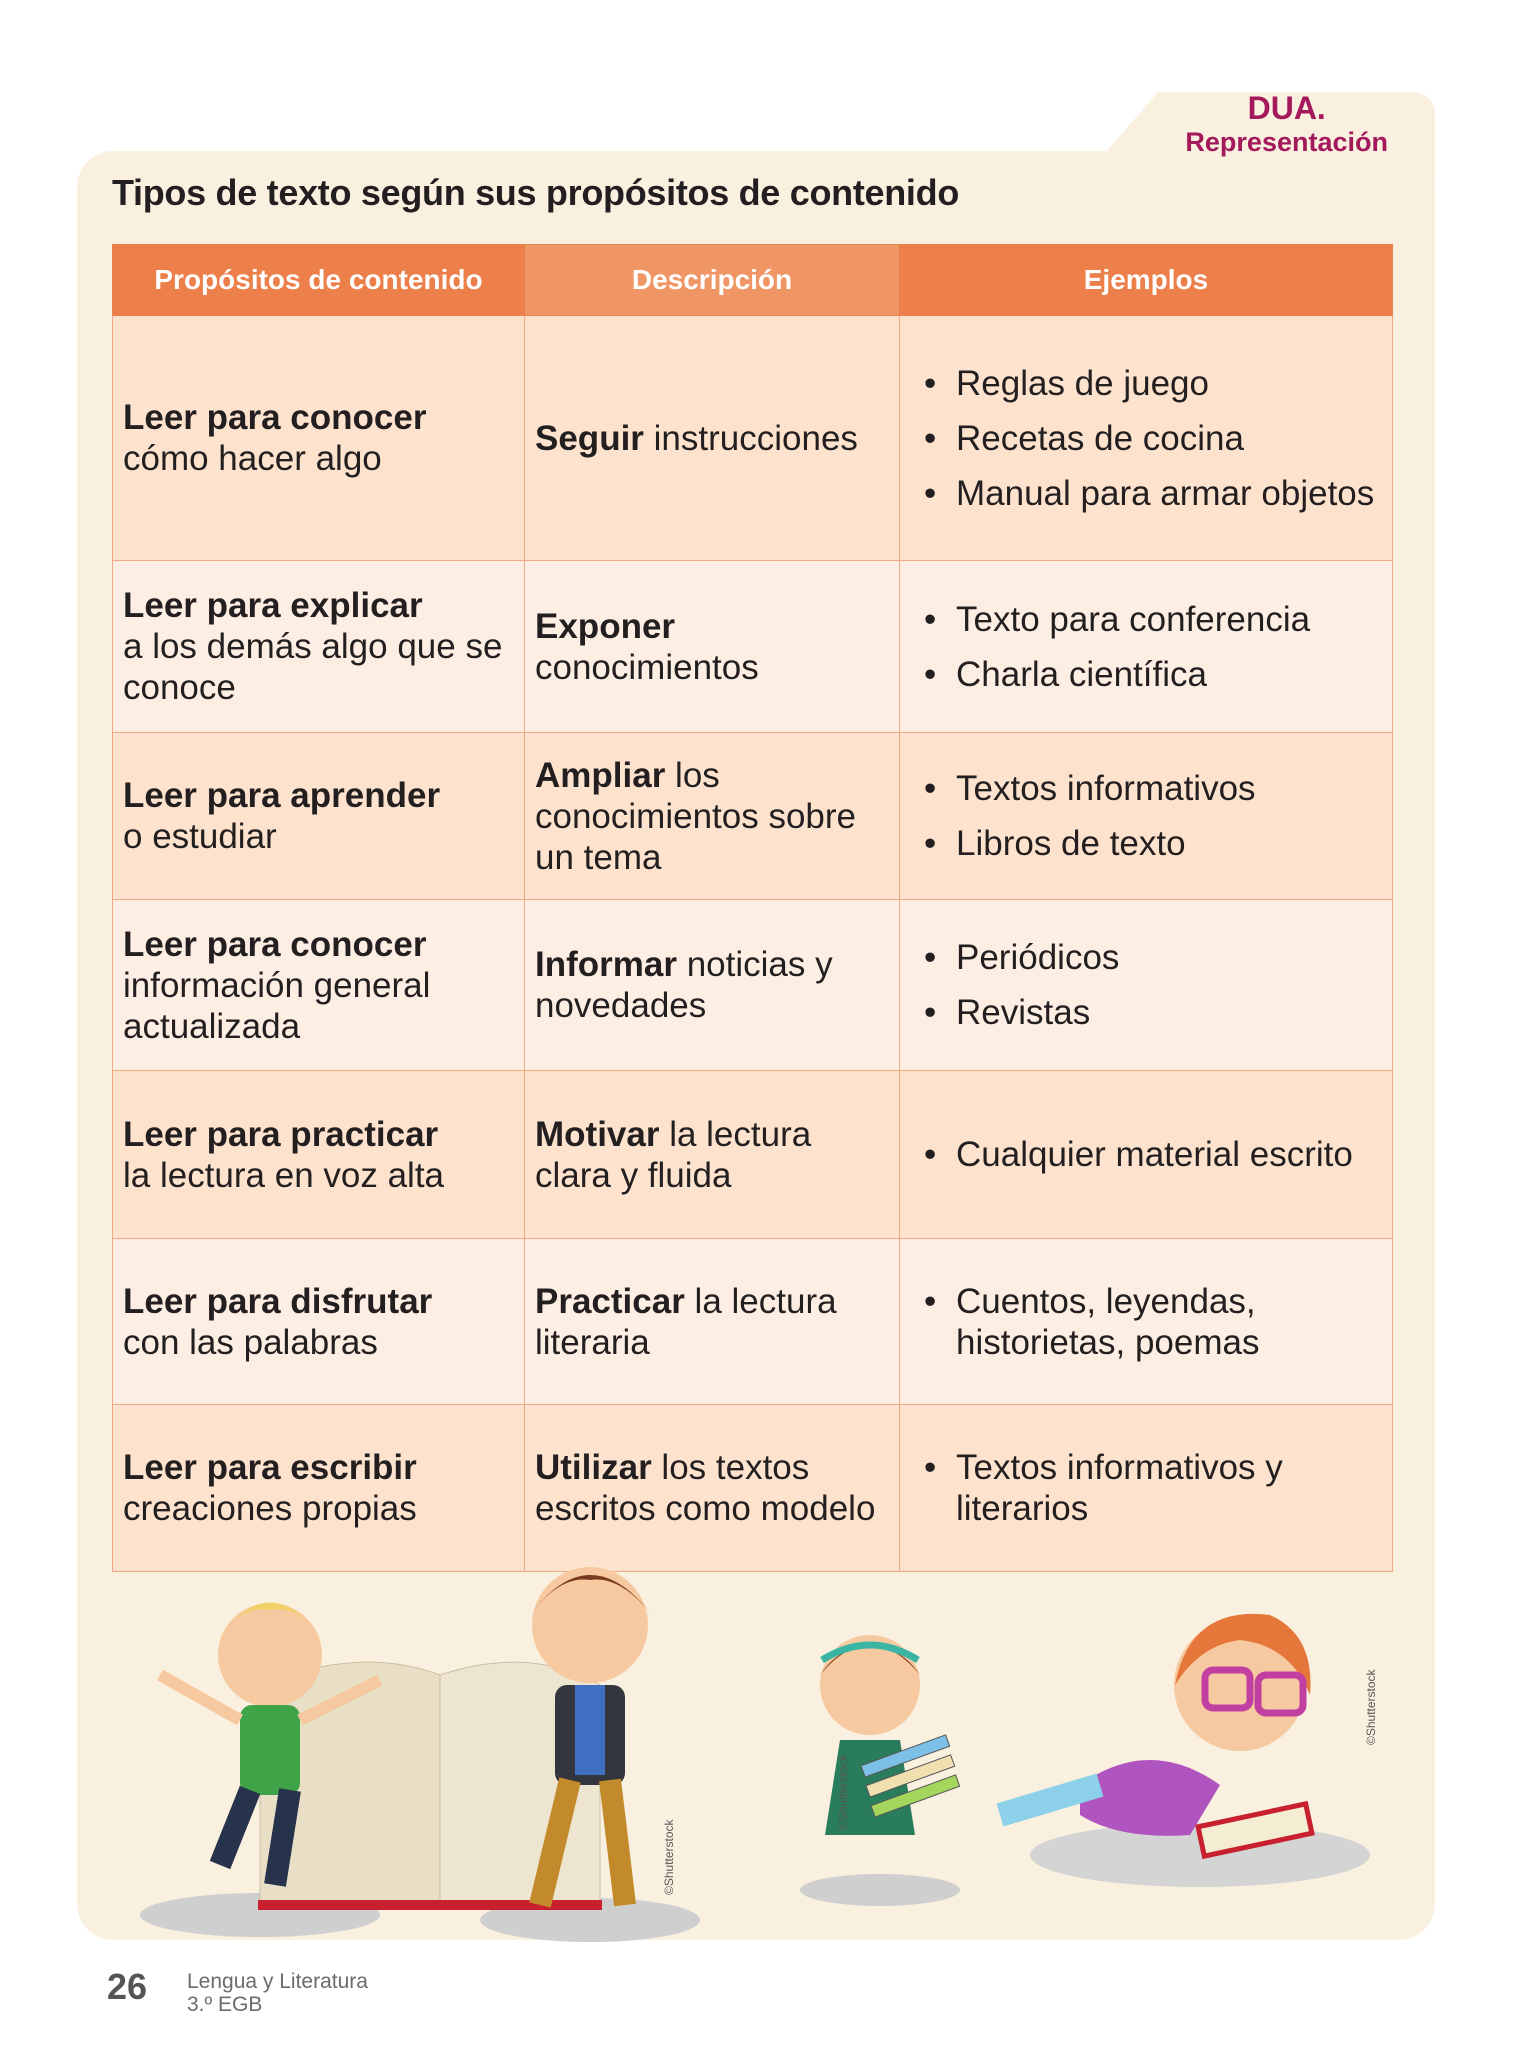 The width and height of the screenshot is (1536, 2048). What do you see at coordinates (1153, 957) in the screenshot?
I see `list-item: Periódicos` at bounding box center [1153, 957].